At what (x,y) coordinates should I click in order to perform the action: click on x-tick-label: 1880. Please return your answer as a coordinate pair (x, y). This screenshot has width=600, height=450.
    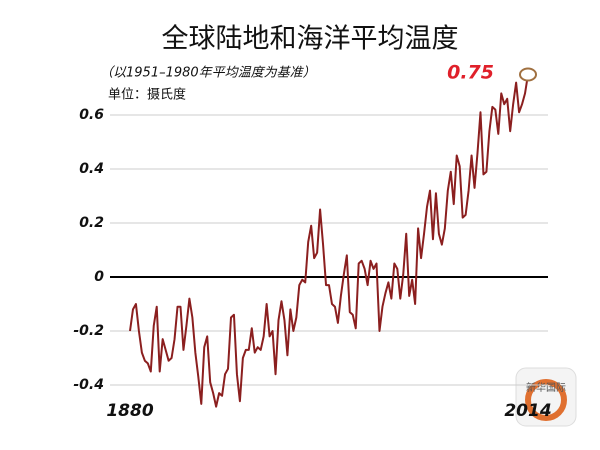
    Looking at the image, I should click on (129, 411).